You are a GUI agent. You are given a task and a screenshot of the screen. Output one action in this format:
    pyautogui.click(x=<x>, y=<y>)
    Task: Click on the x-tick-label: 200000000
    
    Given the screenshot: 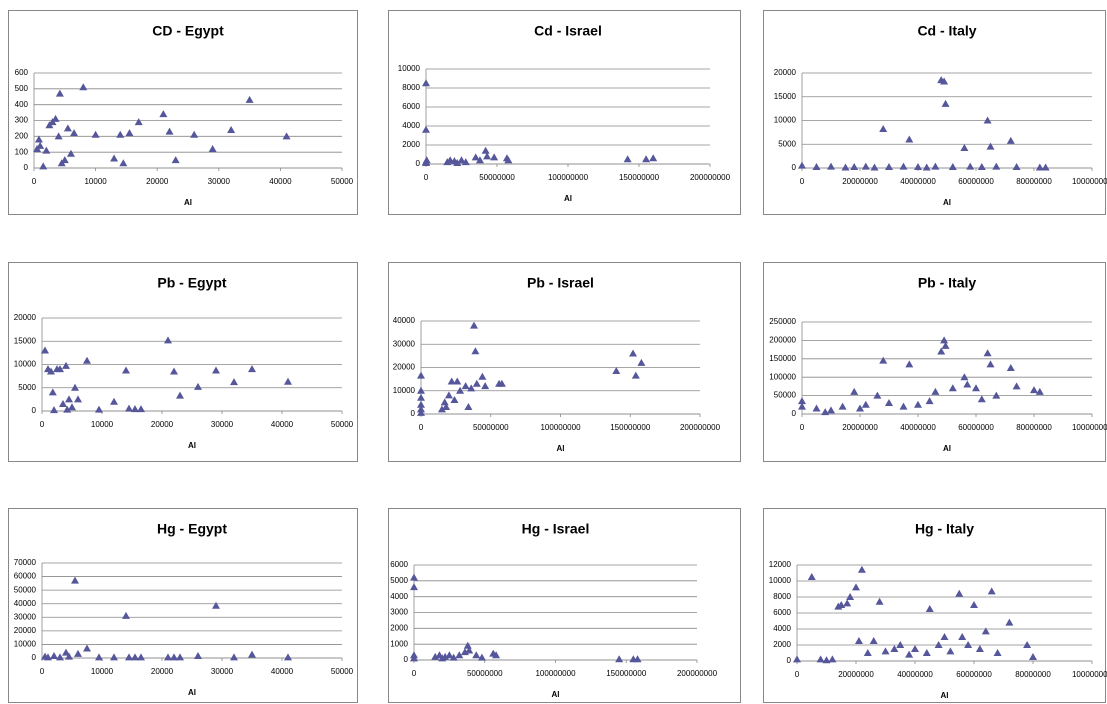 What is the action you would take?
    pyautogui.click(x=700, y=427)
    